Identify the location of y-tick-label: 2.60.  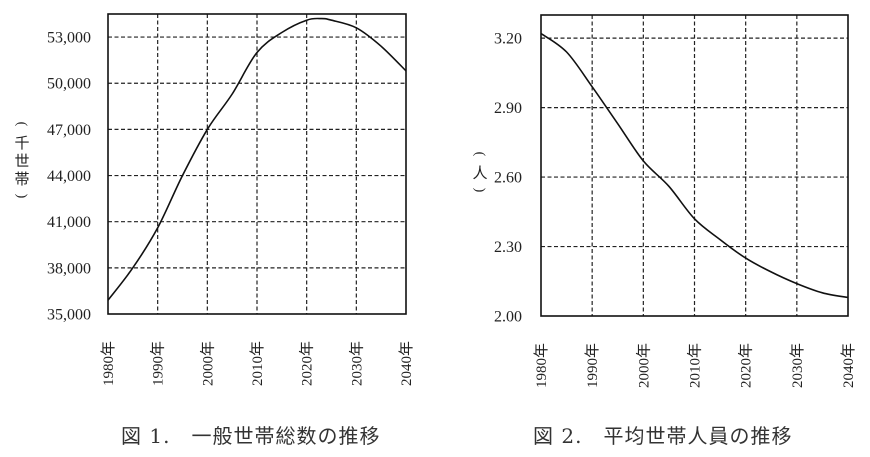
(508, 178).